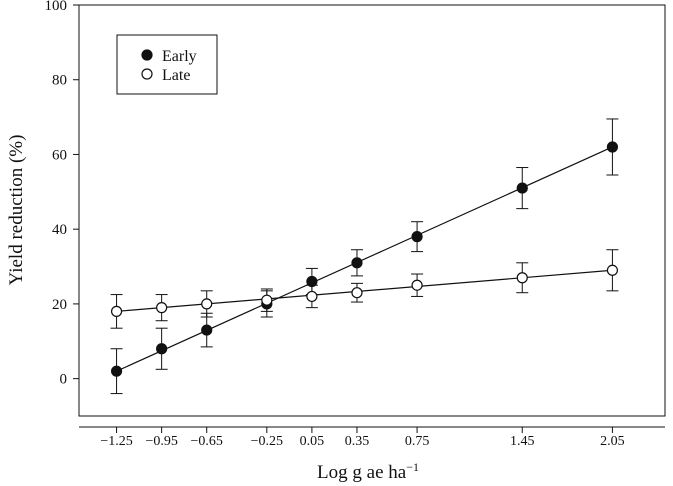 This screenshot has height=486, width=673. I want to click on x-tick-label: 0.05, so click(312, 441).